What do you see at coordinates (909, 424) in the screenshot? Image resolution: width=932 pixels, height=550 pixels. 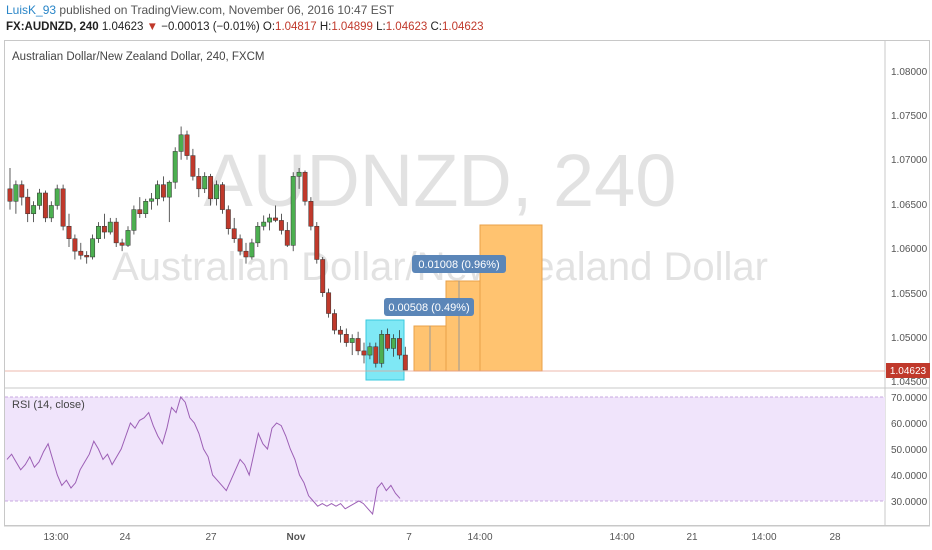 I see `rsi-tick: 60.0000` at bounding box center [909, 424].